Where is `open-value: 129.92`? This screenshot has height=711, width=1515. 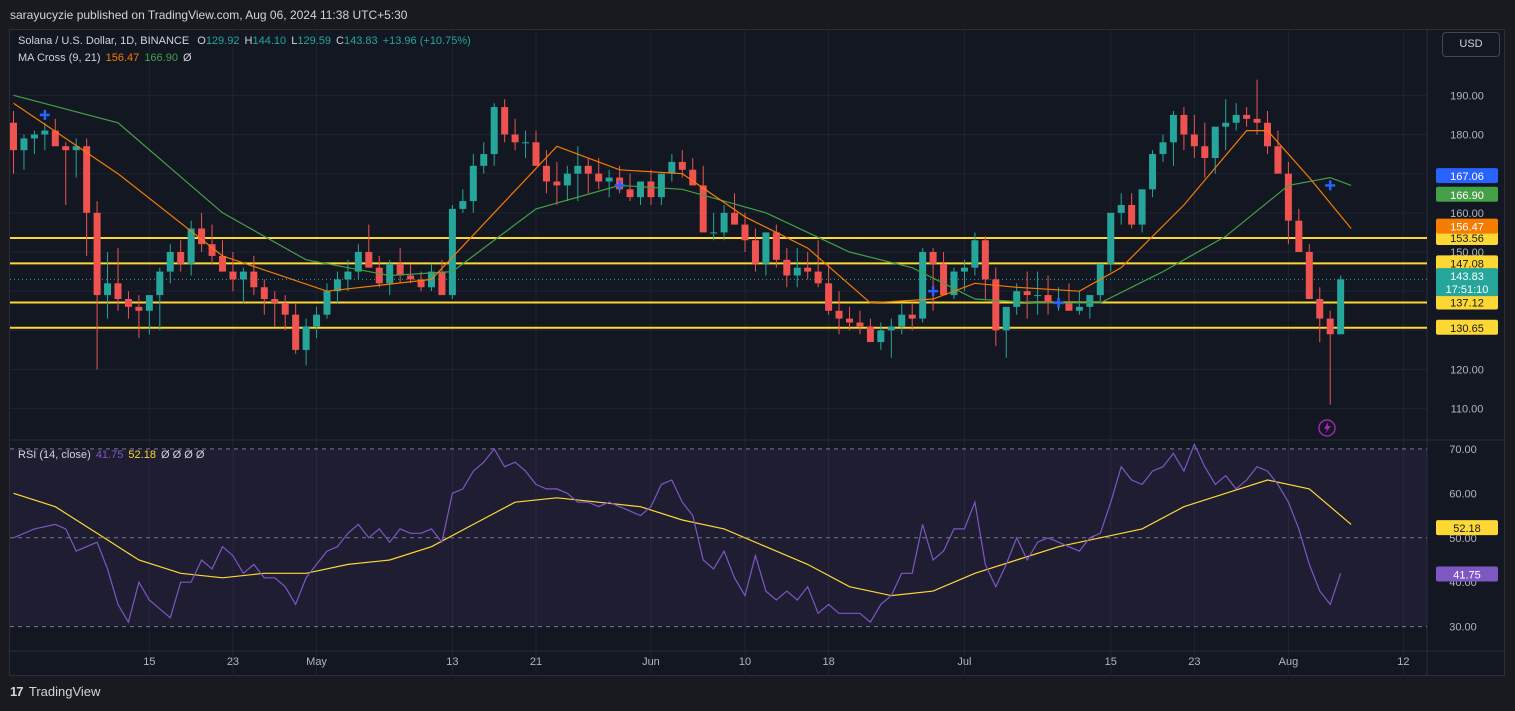
open-value: 129.92 is located at coordinates (222, 41).